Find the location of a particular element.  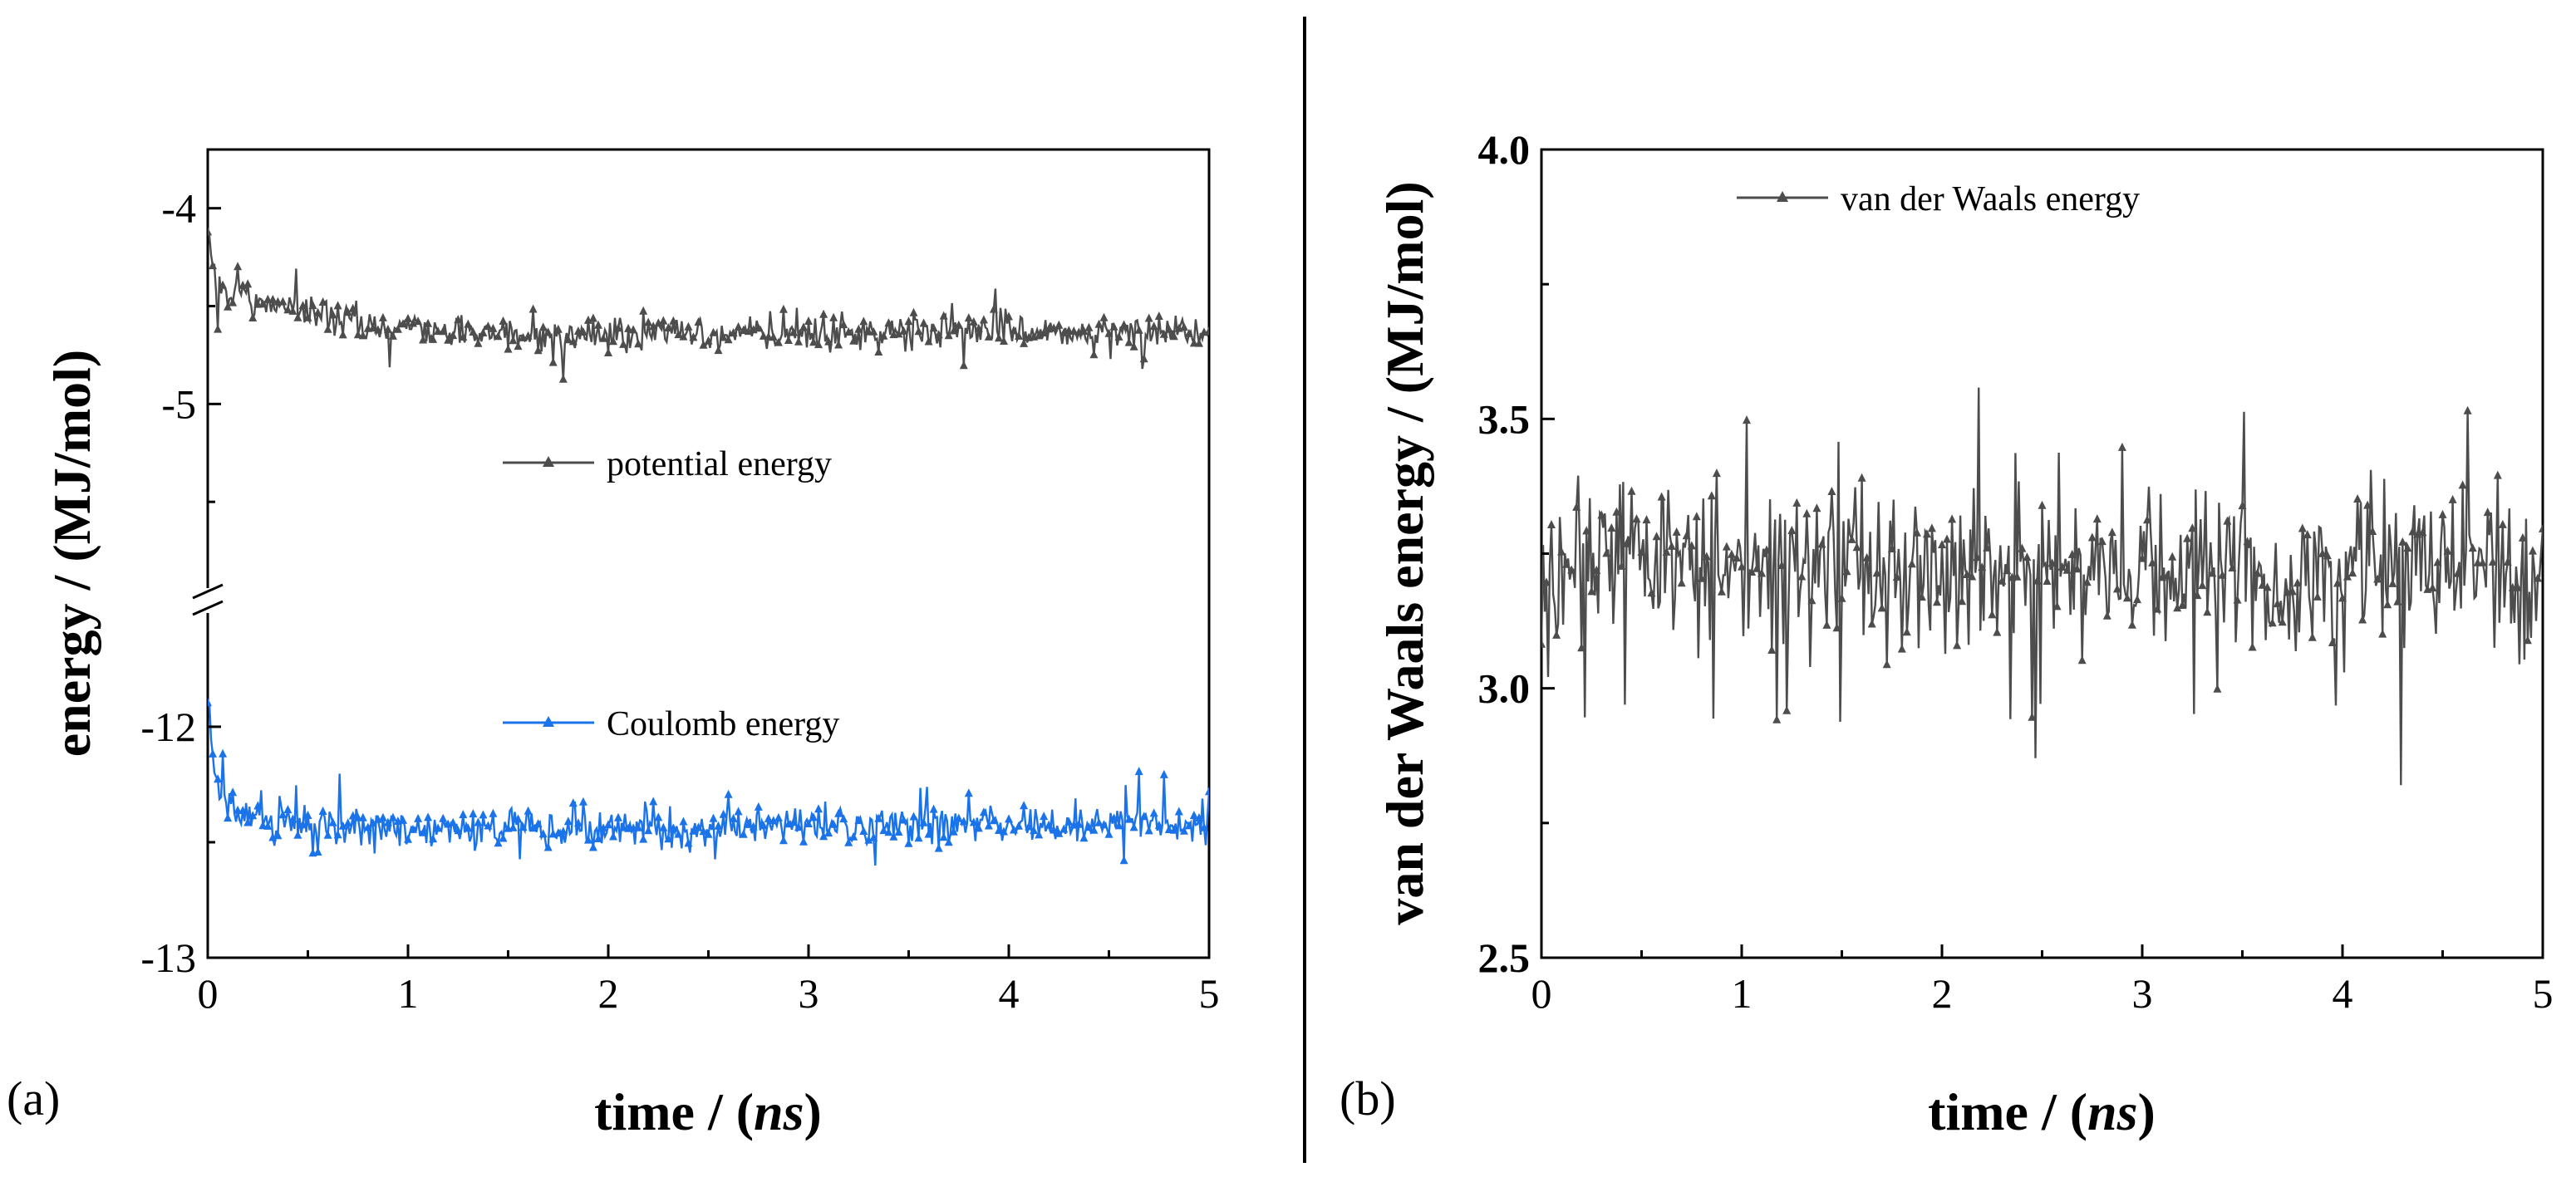

panel-a-label: (a) is located at coordinates (33, 1099).